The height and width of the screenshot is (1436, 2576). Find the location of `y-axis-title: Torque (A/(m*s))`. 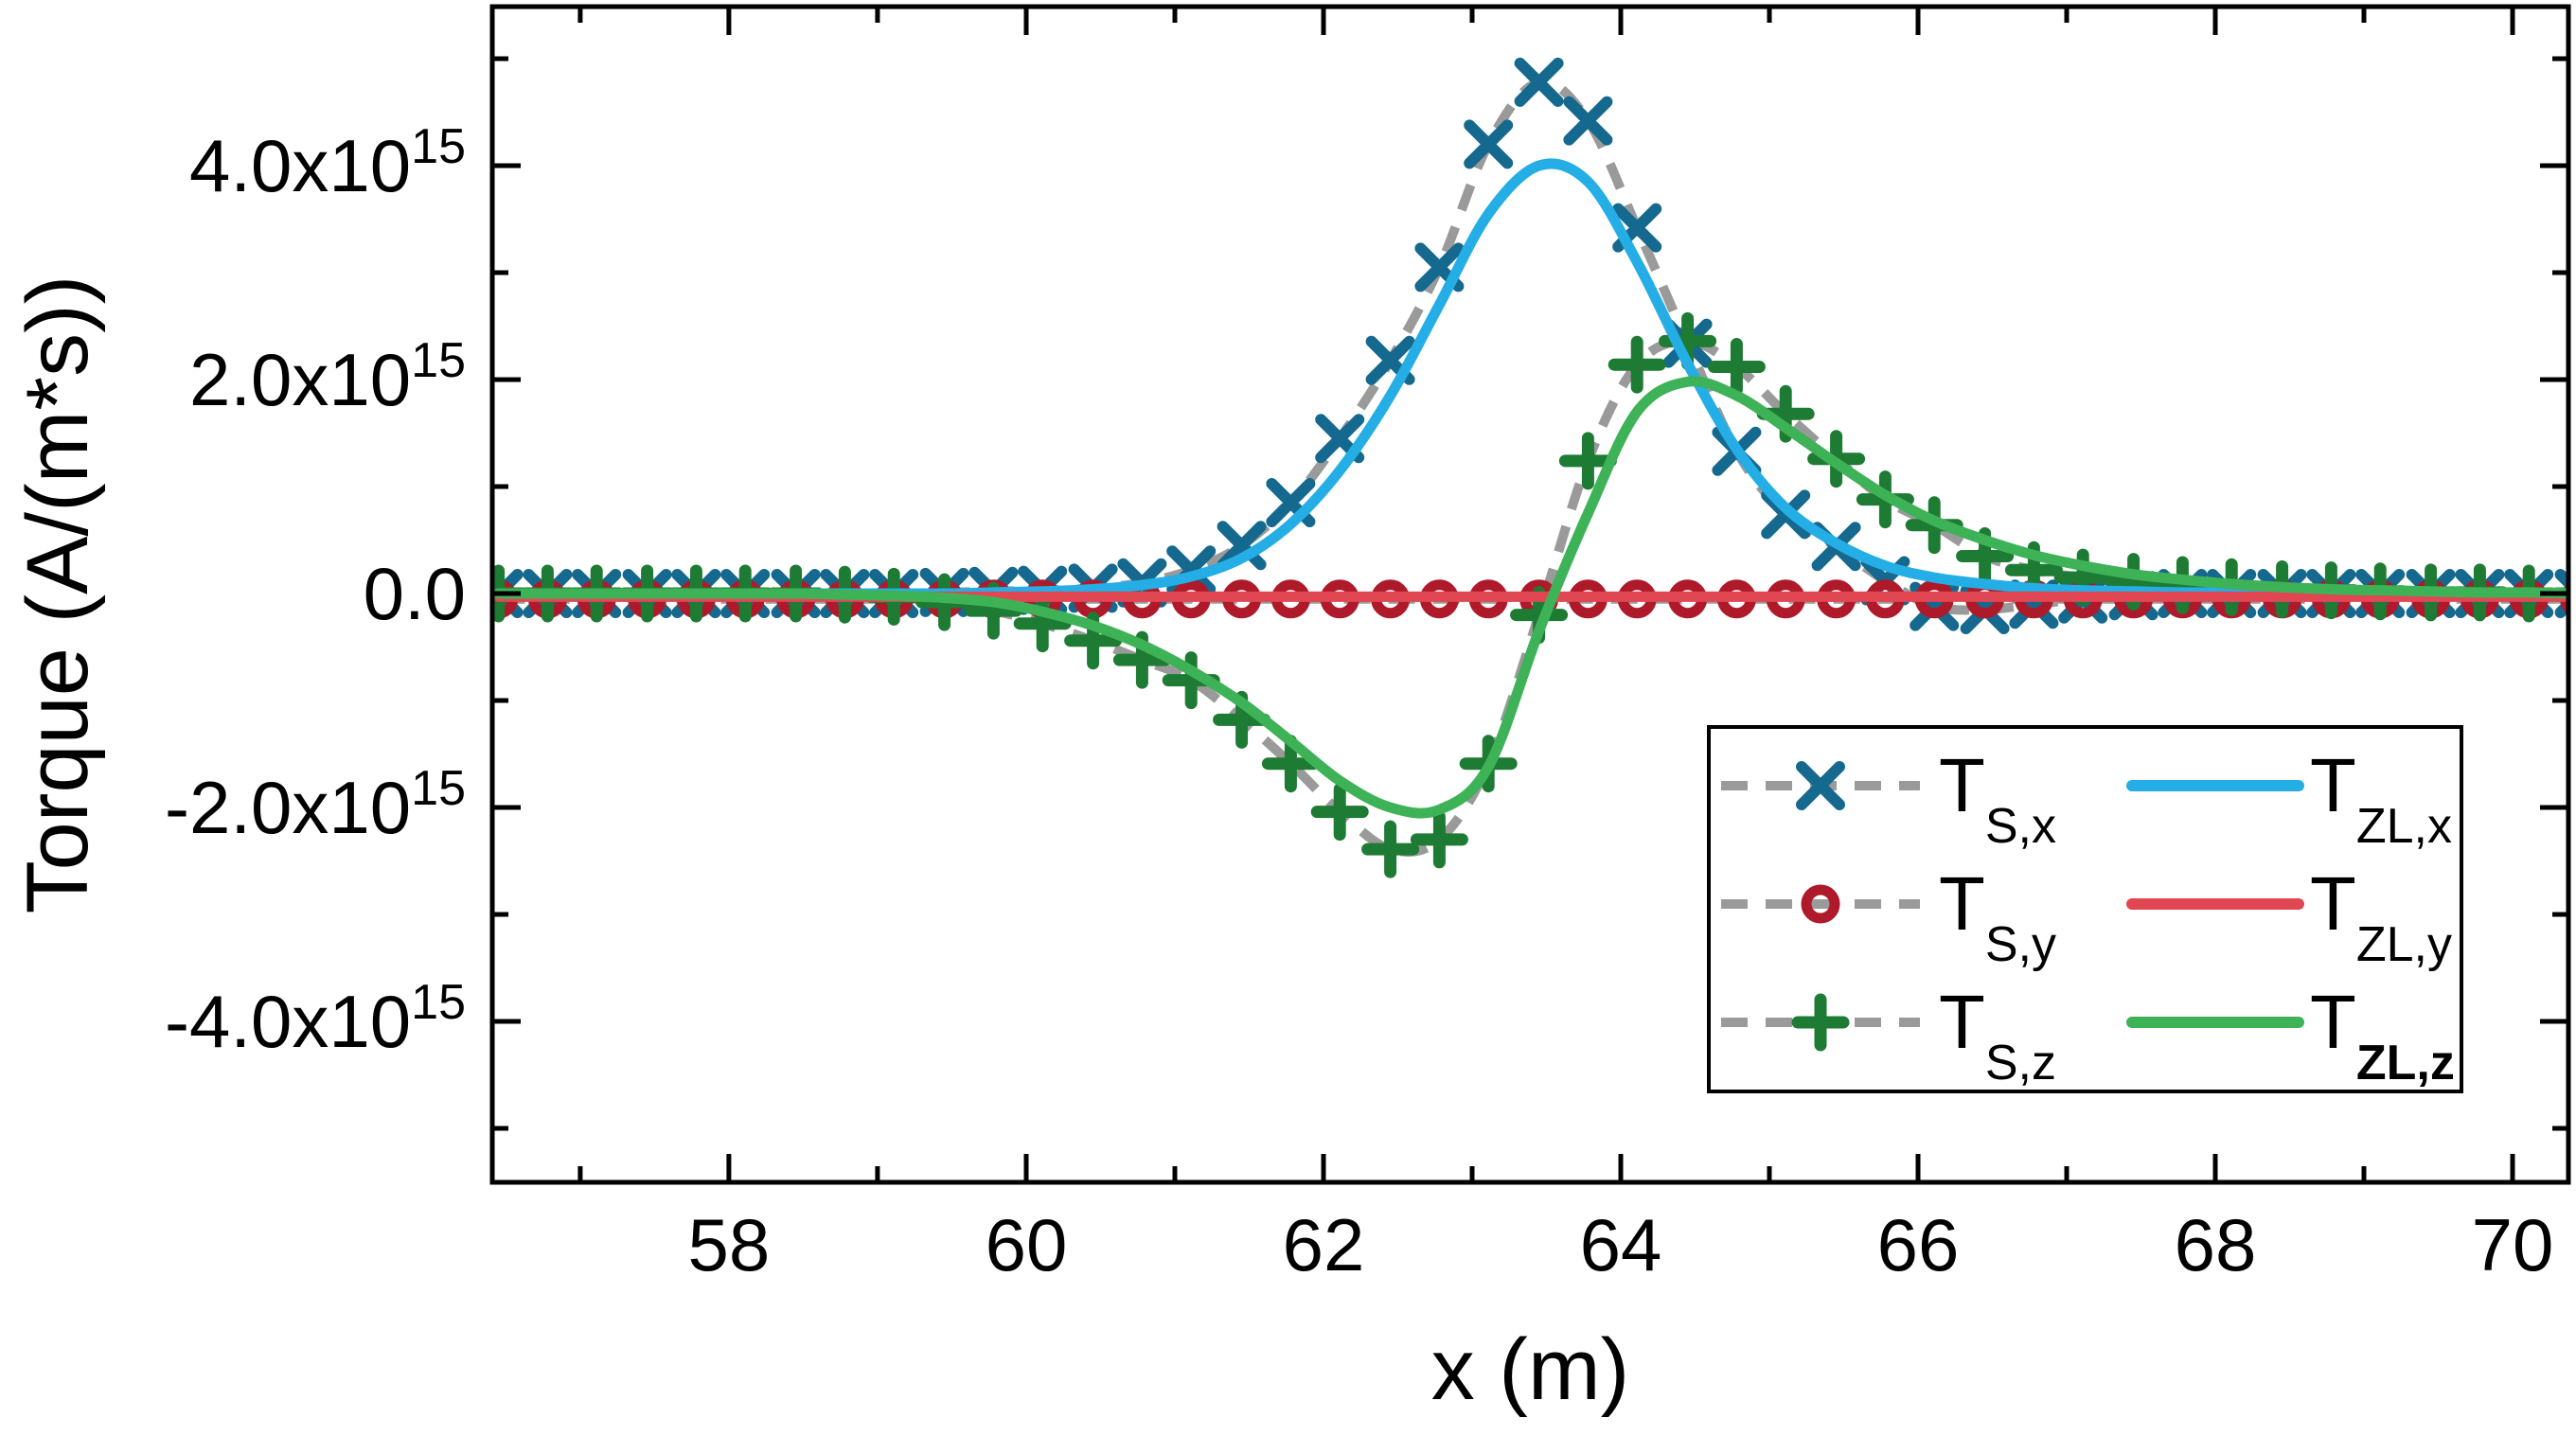

y-axis-title: Torque (A/(m*s)) is located at coordinates (57, 595).